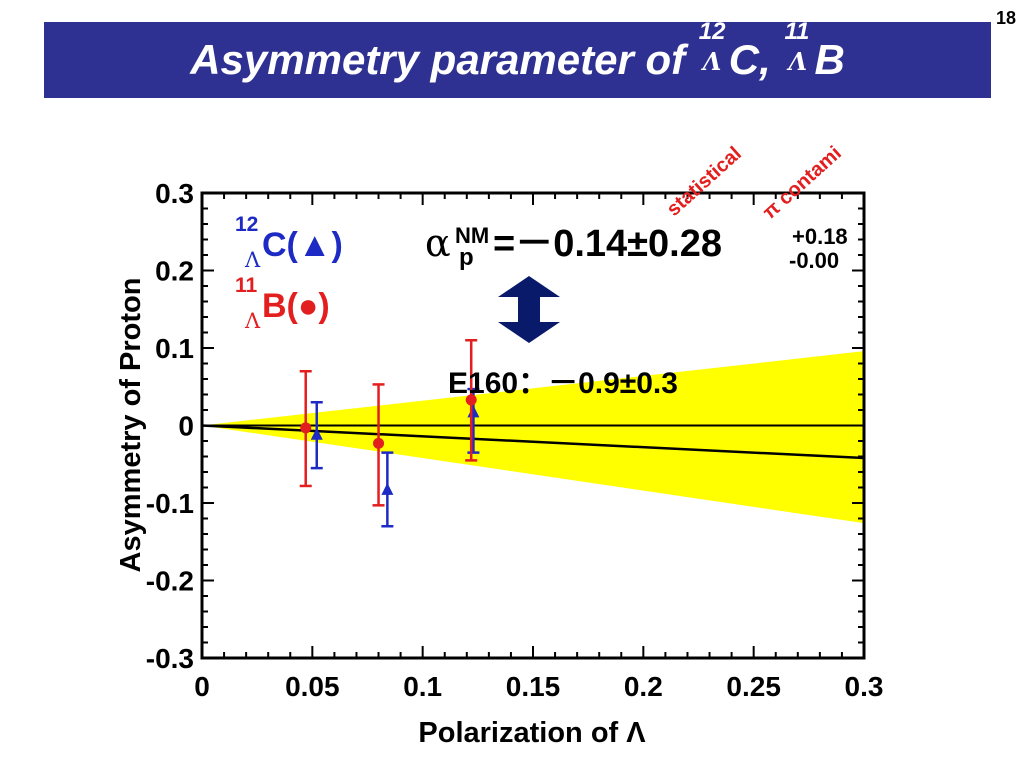 The height and width of the screenshot is (768, 1024). I want to click on x-tick-label: 0.3, so click(864, 686).